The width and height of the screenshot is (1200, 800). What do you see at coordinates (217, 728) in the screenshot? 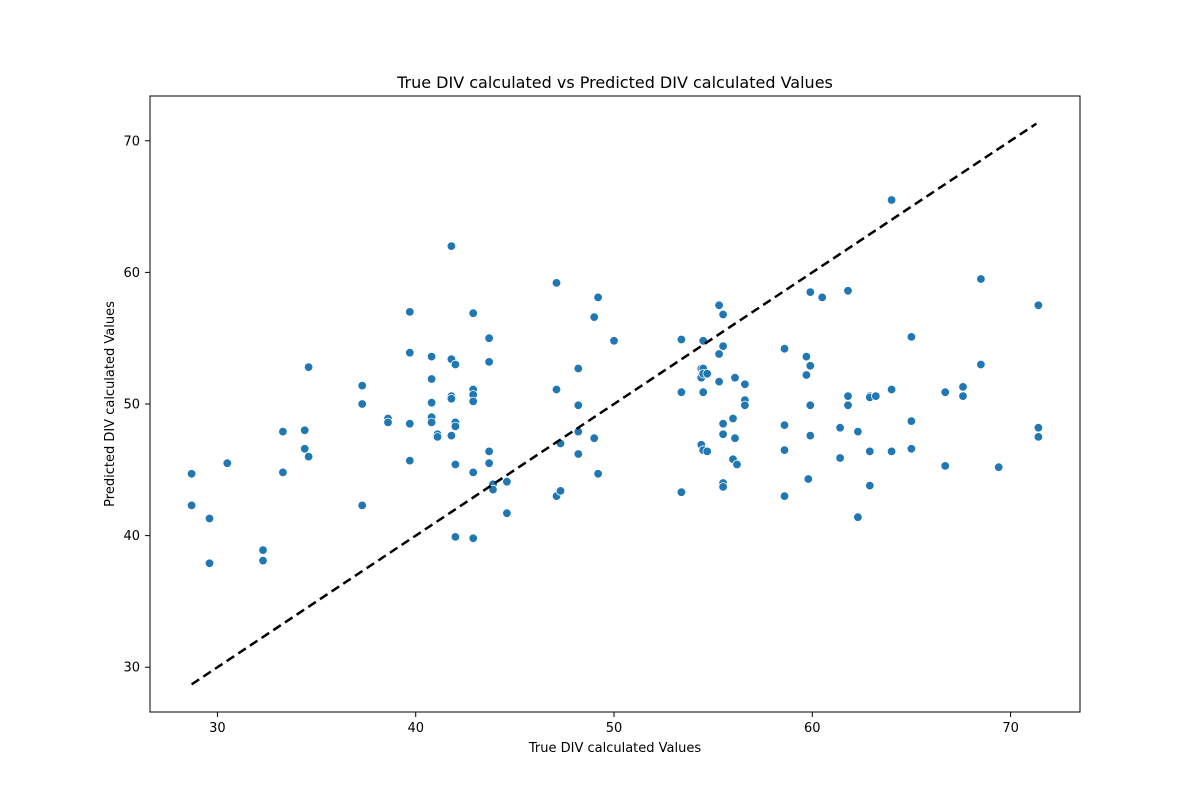
I see `x-tick-label: 30` at bounding box center [217, 728].